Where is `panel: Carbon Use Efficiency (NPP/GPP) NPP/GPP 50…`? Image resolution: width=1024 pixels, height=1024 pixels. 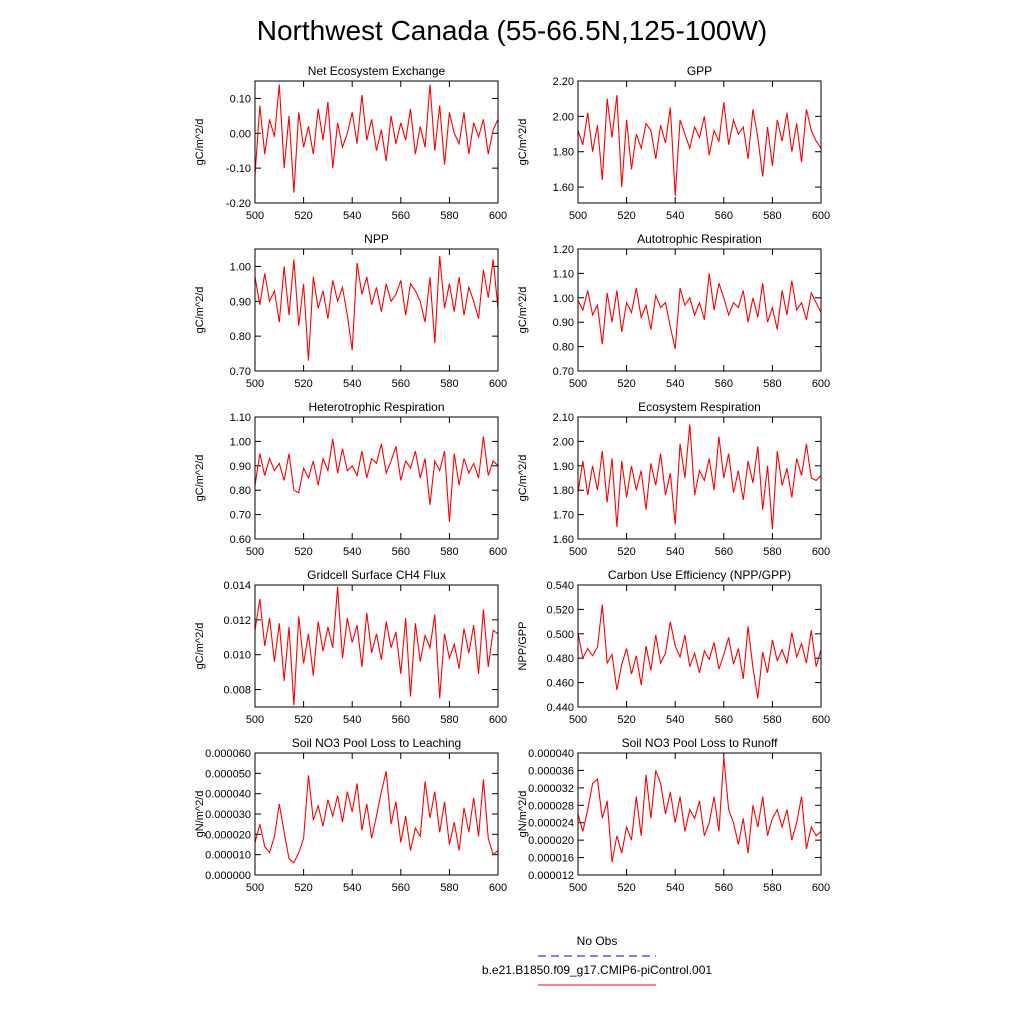 panel: Carbon Use Efficiency (NPP/GPP) NPP/GPP 50… is located at coordinates (673, 647).